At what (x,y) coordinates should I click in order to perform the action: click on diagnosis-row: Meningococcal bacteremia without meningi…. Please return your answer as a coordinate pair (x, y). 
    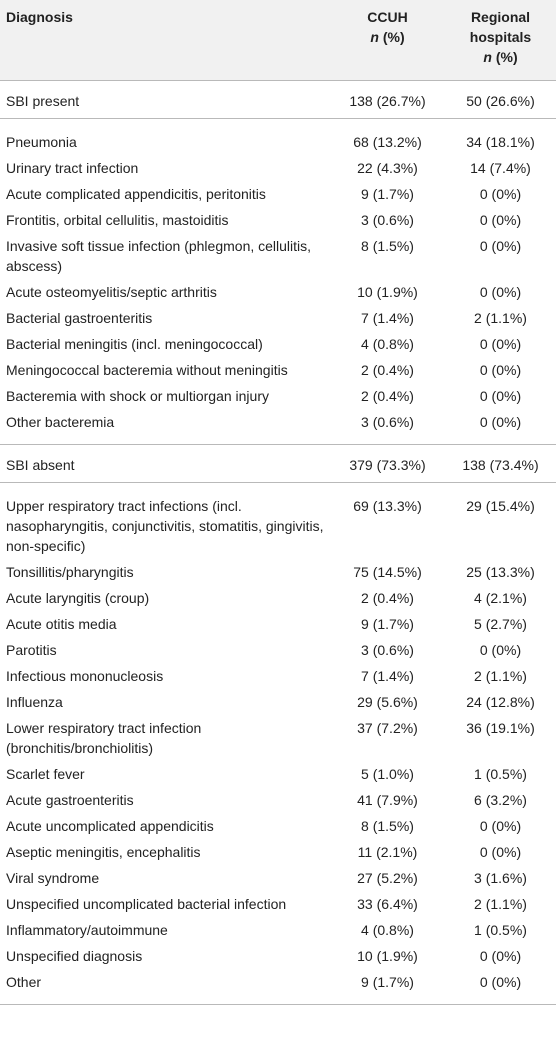
    Looking at the image, I should click on (278, 370).